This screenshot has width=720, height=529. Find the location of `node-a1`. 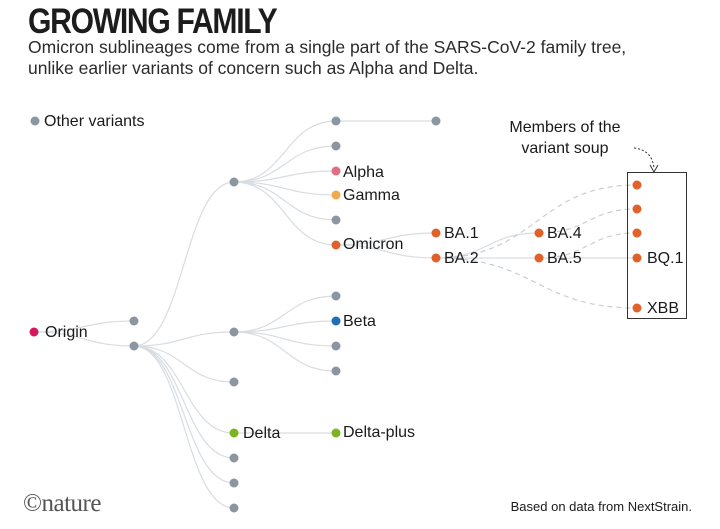

node-a1 is located at coordinates (336, 121).